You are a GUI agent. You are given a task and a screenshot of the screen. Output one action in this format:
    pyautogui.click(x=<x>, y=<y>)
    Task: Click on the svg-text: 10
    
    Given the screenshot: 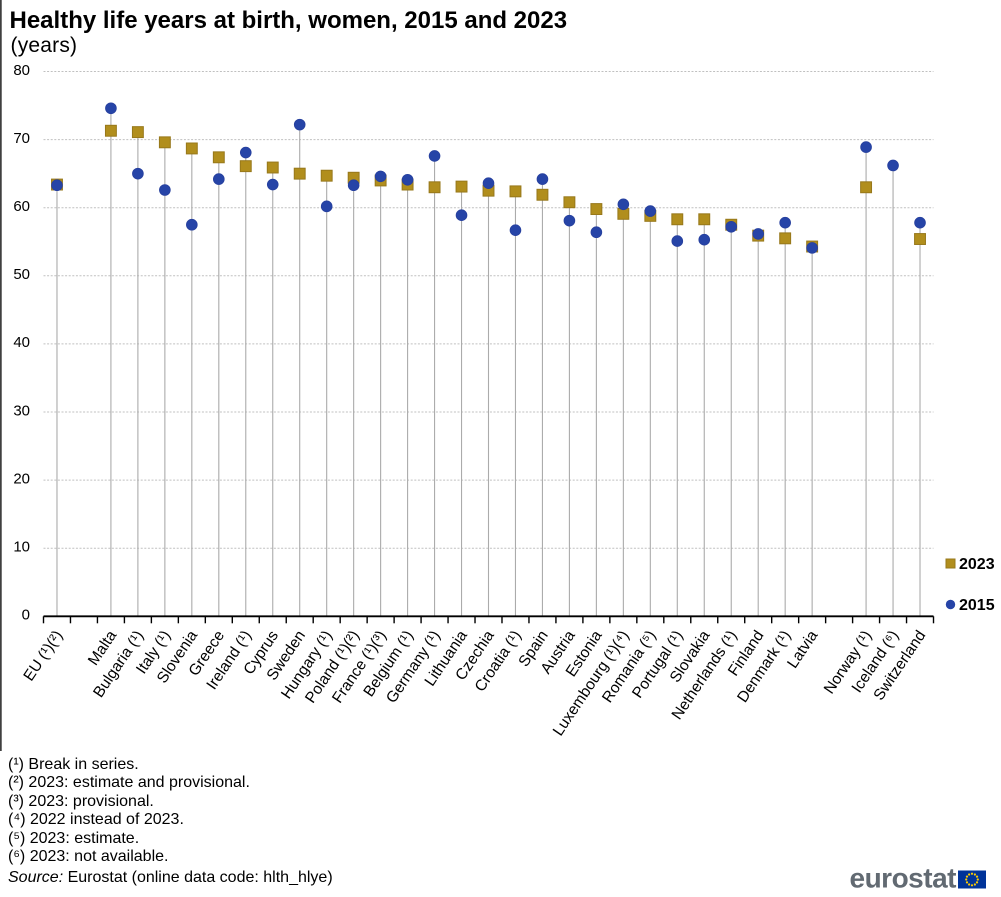 What is the action you would take?
    pyautogui.click(x=21, y=547)
    